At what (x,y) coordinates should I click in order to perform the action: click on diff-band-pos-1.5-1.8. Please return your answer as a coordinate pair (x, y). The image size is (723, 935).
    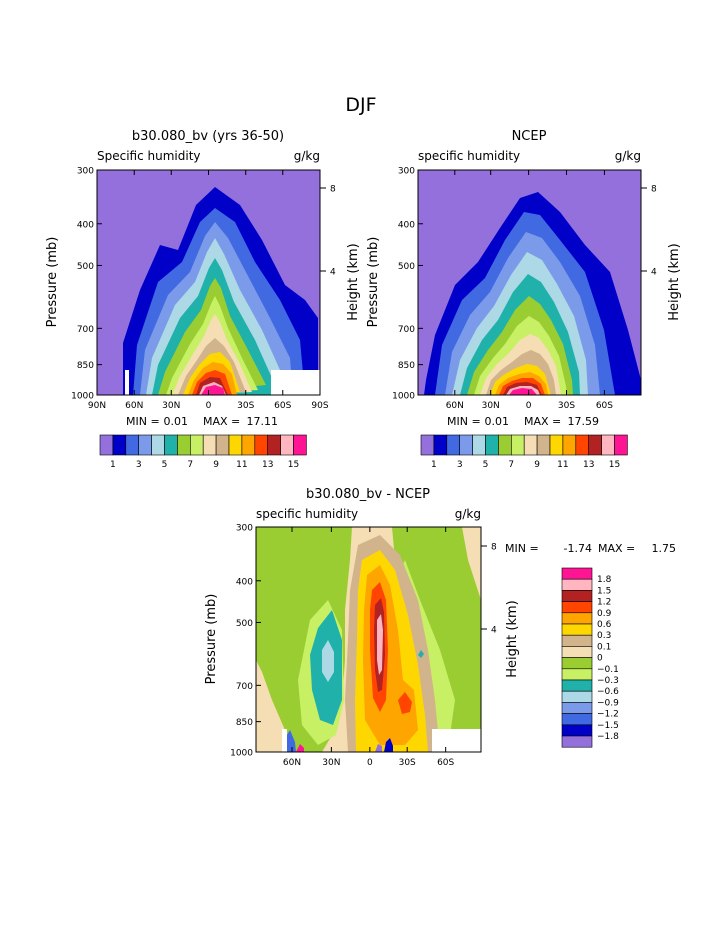
    Looking at the image, I should click on (380, 644).